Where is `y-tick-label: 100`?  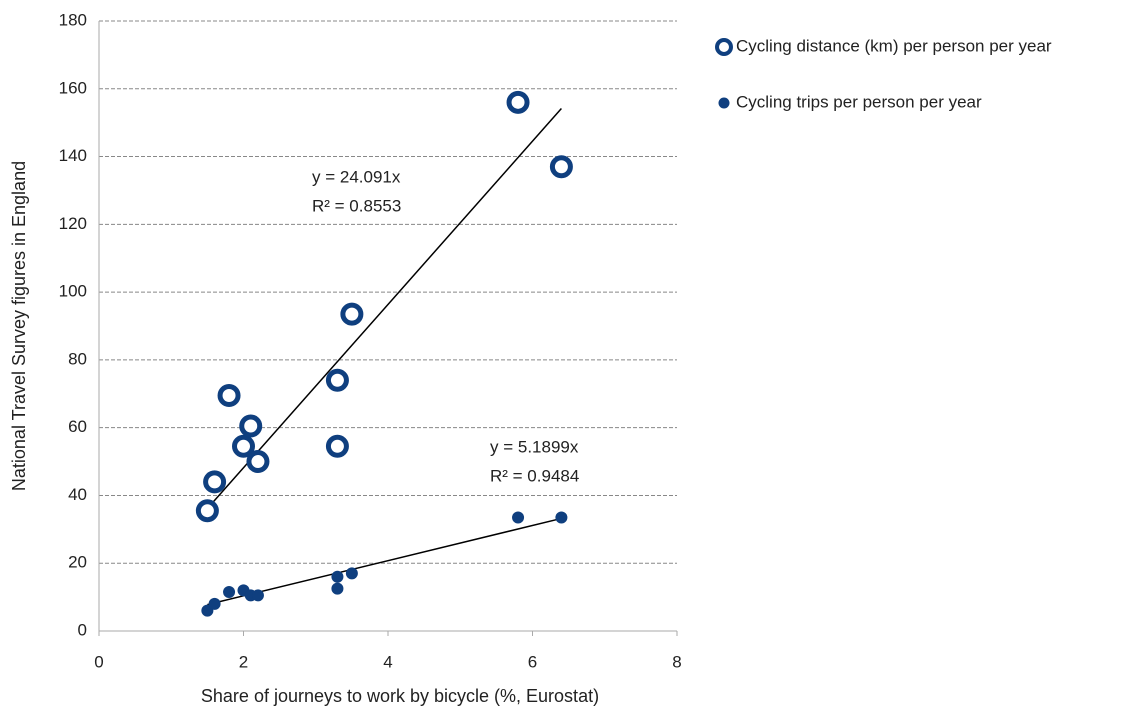
y-tick-label: 100 is located at coordinates (73, 291).